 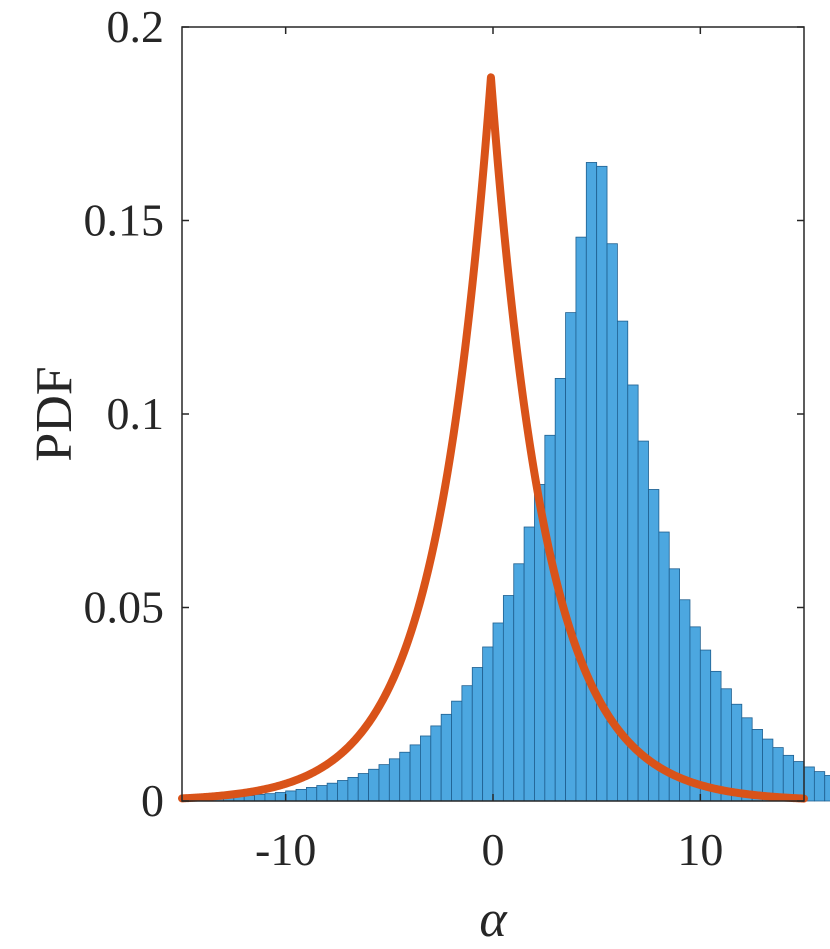 I want to click on y-tick-label: 0, so click(x=152, y=800).